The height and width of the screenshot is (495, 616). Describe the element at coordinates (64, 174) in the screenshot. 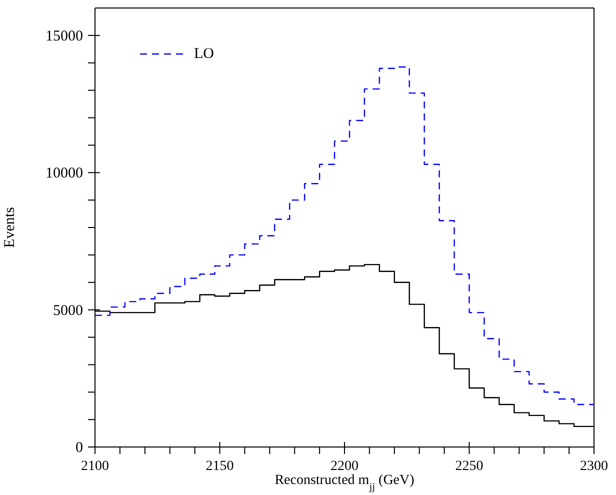

I see `y-tick-label: 10000` at that location.